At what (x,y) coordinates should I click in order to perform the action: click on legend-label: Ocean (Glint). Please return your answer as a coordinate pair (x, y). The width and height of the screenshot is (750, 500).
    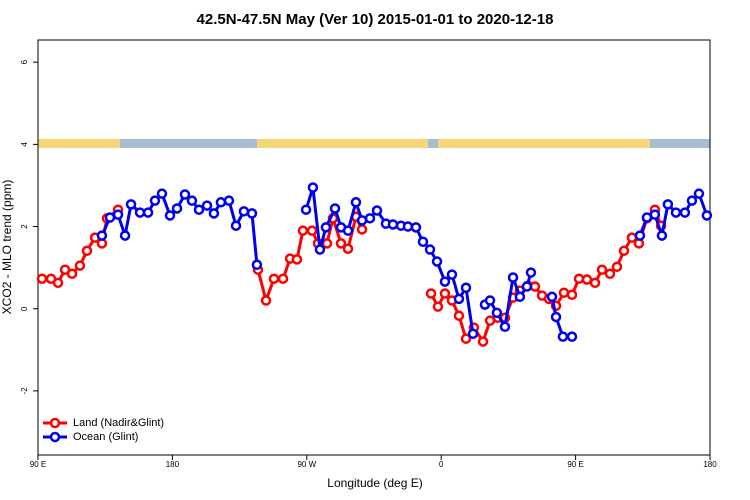
    Looking at the image, I should click on (105, 437).